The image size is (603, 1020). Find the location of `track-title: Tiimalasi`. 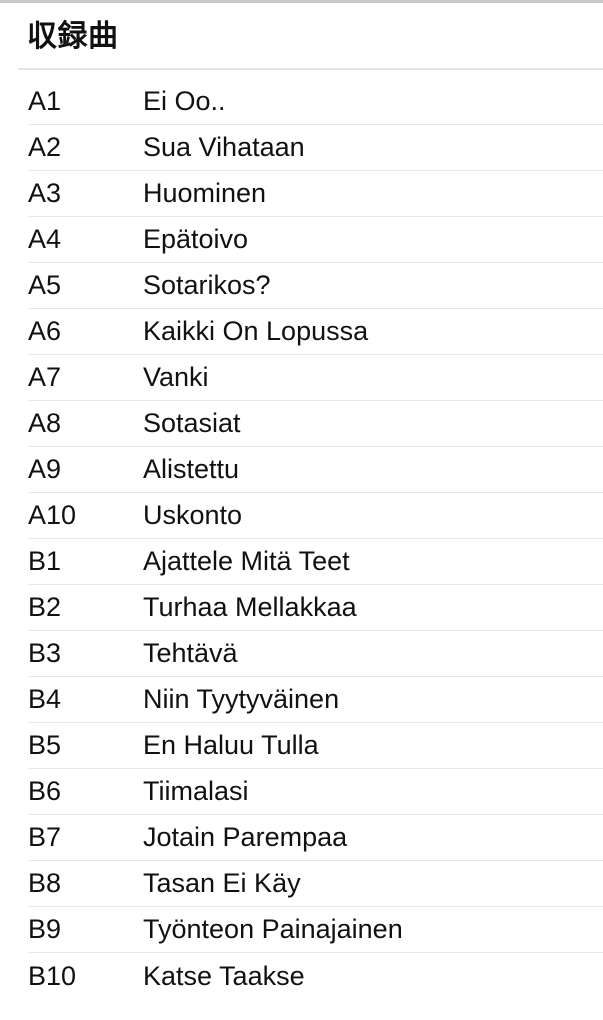

track-title: Tiimalasi is located at coordinates (196, 791).